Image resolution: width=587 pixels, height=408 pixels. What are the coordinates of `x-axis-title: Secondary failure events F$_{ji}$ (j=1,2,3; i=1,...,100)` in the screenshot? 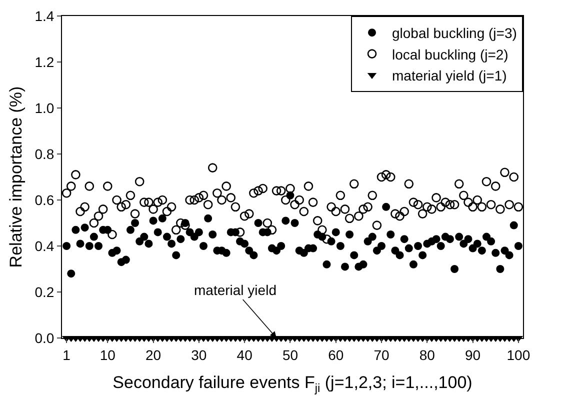 It's located at (292, 384).